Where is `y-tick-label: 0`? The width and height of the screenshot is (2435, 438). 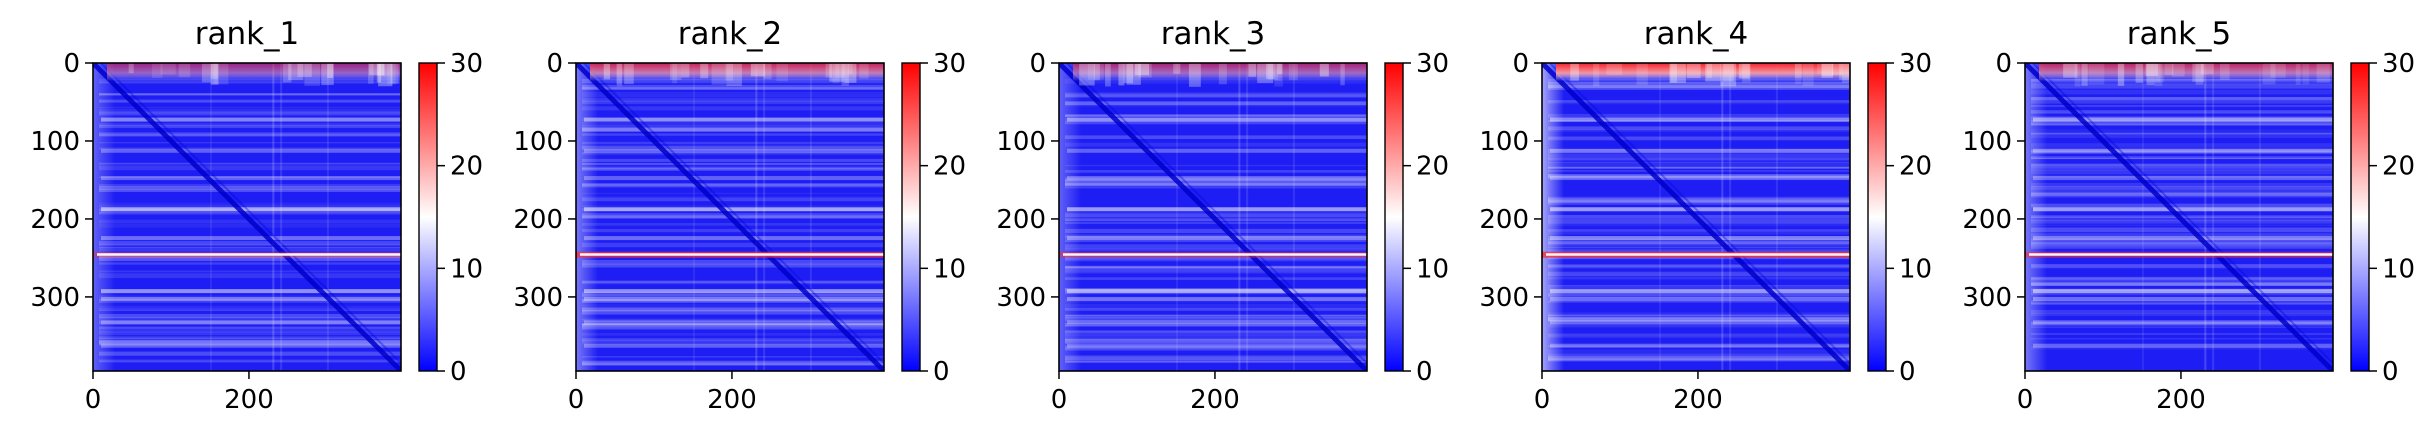 y-tick-label: 0 is located at coordinates (71, 64).